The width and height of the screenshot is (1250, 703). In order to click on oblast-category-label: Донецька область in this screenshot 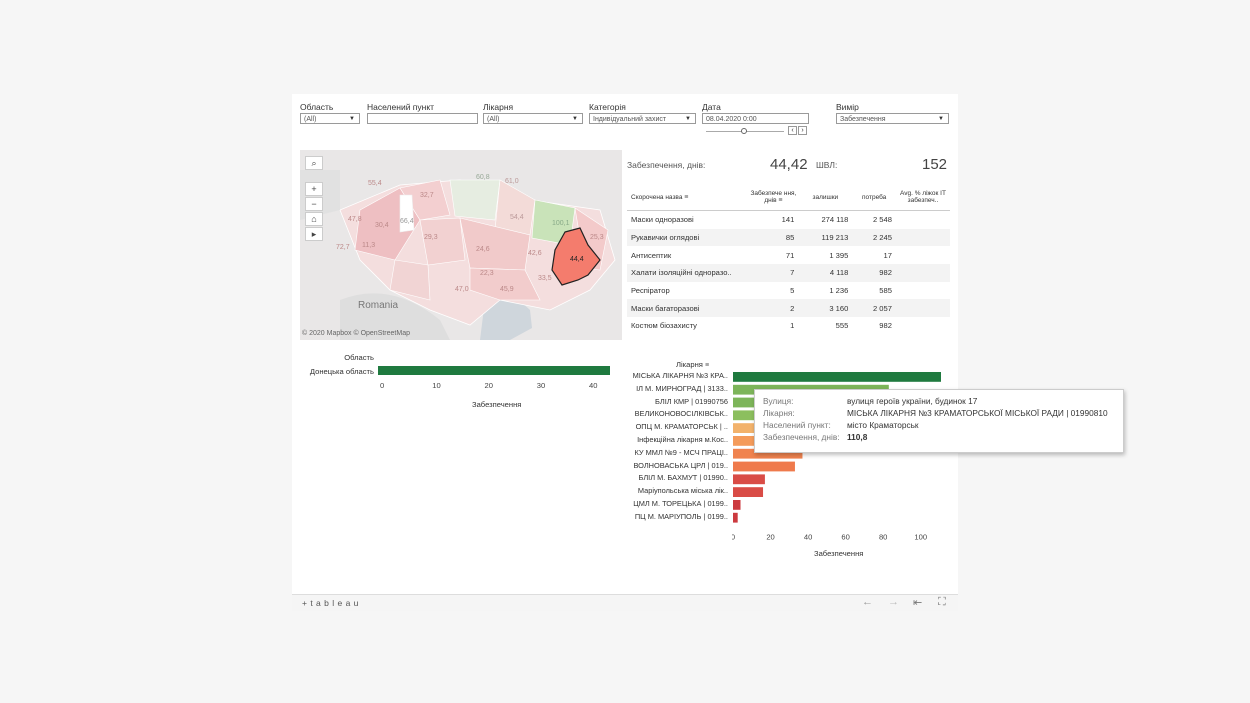, I will do `click(341, 371)`.